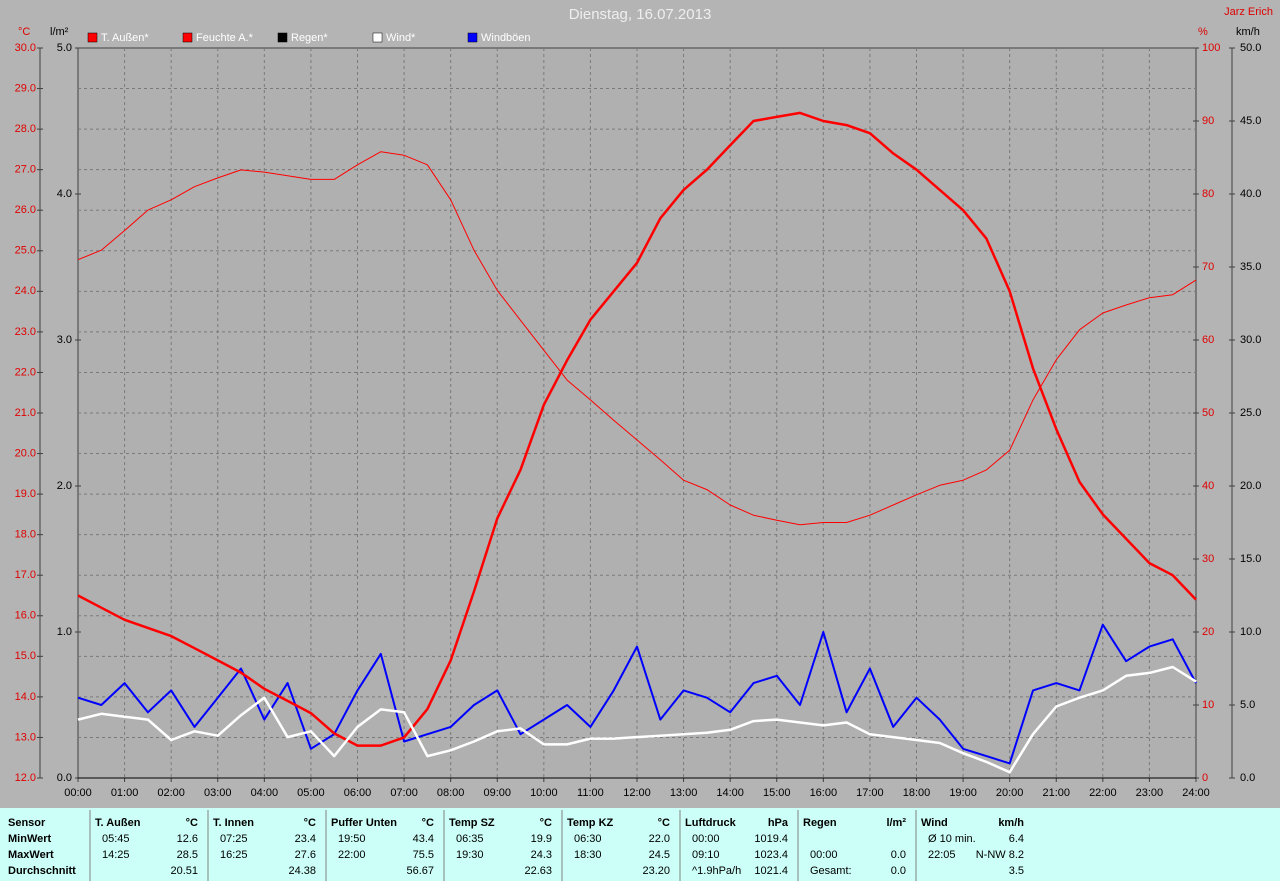 This screenshot has height=881, width=1280. I want to click on legend-label: Regen*, so click(309, 38).